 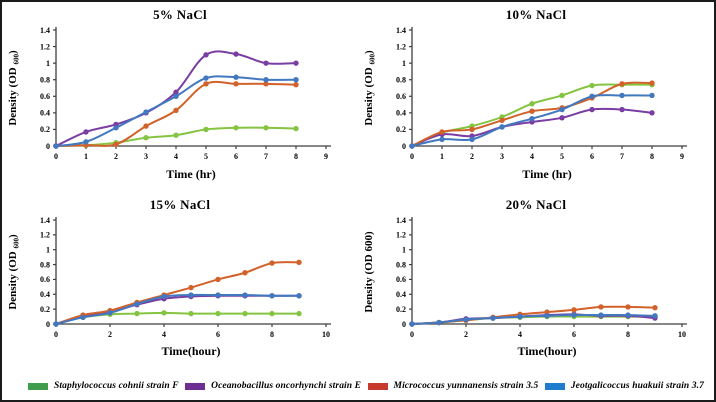 I want to click on y-axis-label-text: Density (OD 600), so click(x=369, y=272).